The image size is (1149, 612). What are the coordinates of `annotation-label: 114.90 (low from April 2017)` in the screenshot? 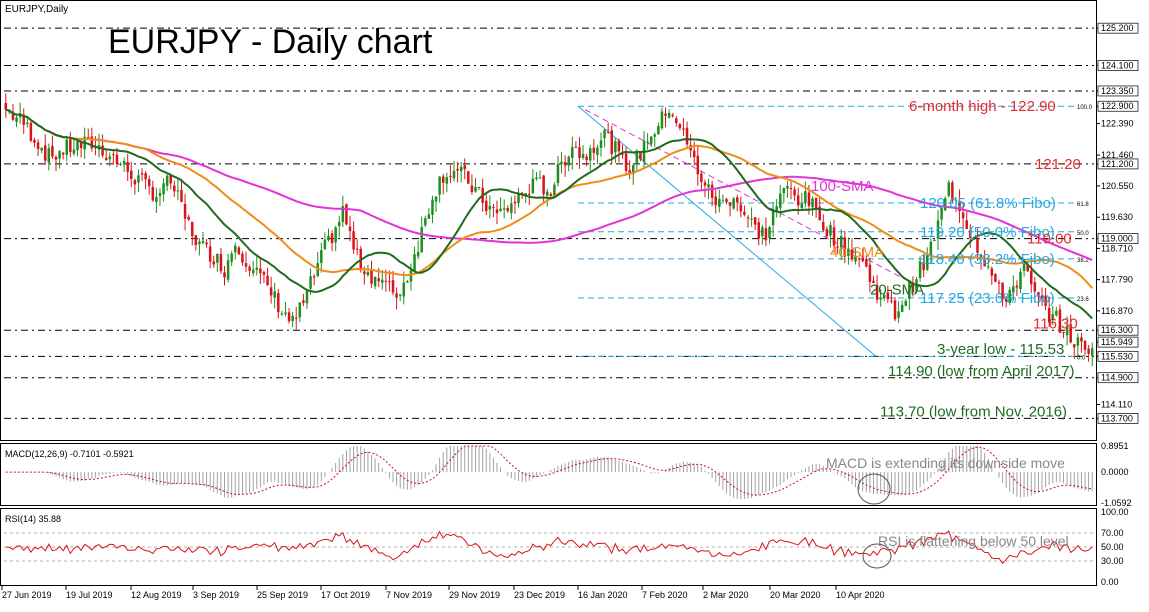 It's located at (981, 371).